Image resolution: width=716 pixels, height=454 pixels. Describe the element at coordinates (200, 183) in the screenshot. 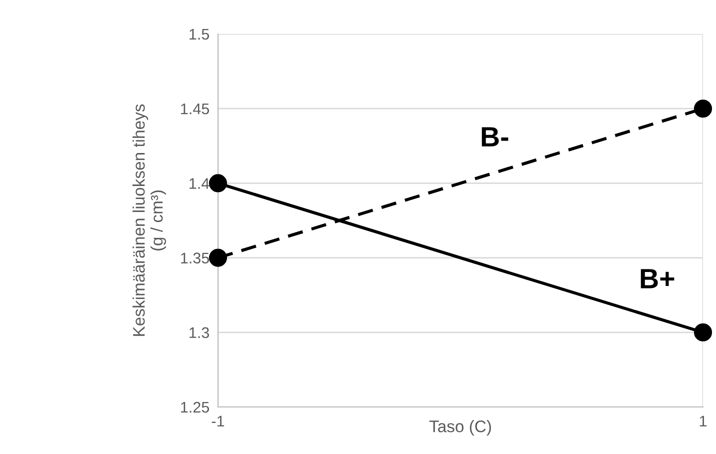

I see `y-tick-label: 1.4` at that location.